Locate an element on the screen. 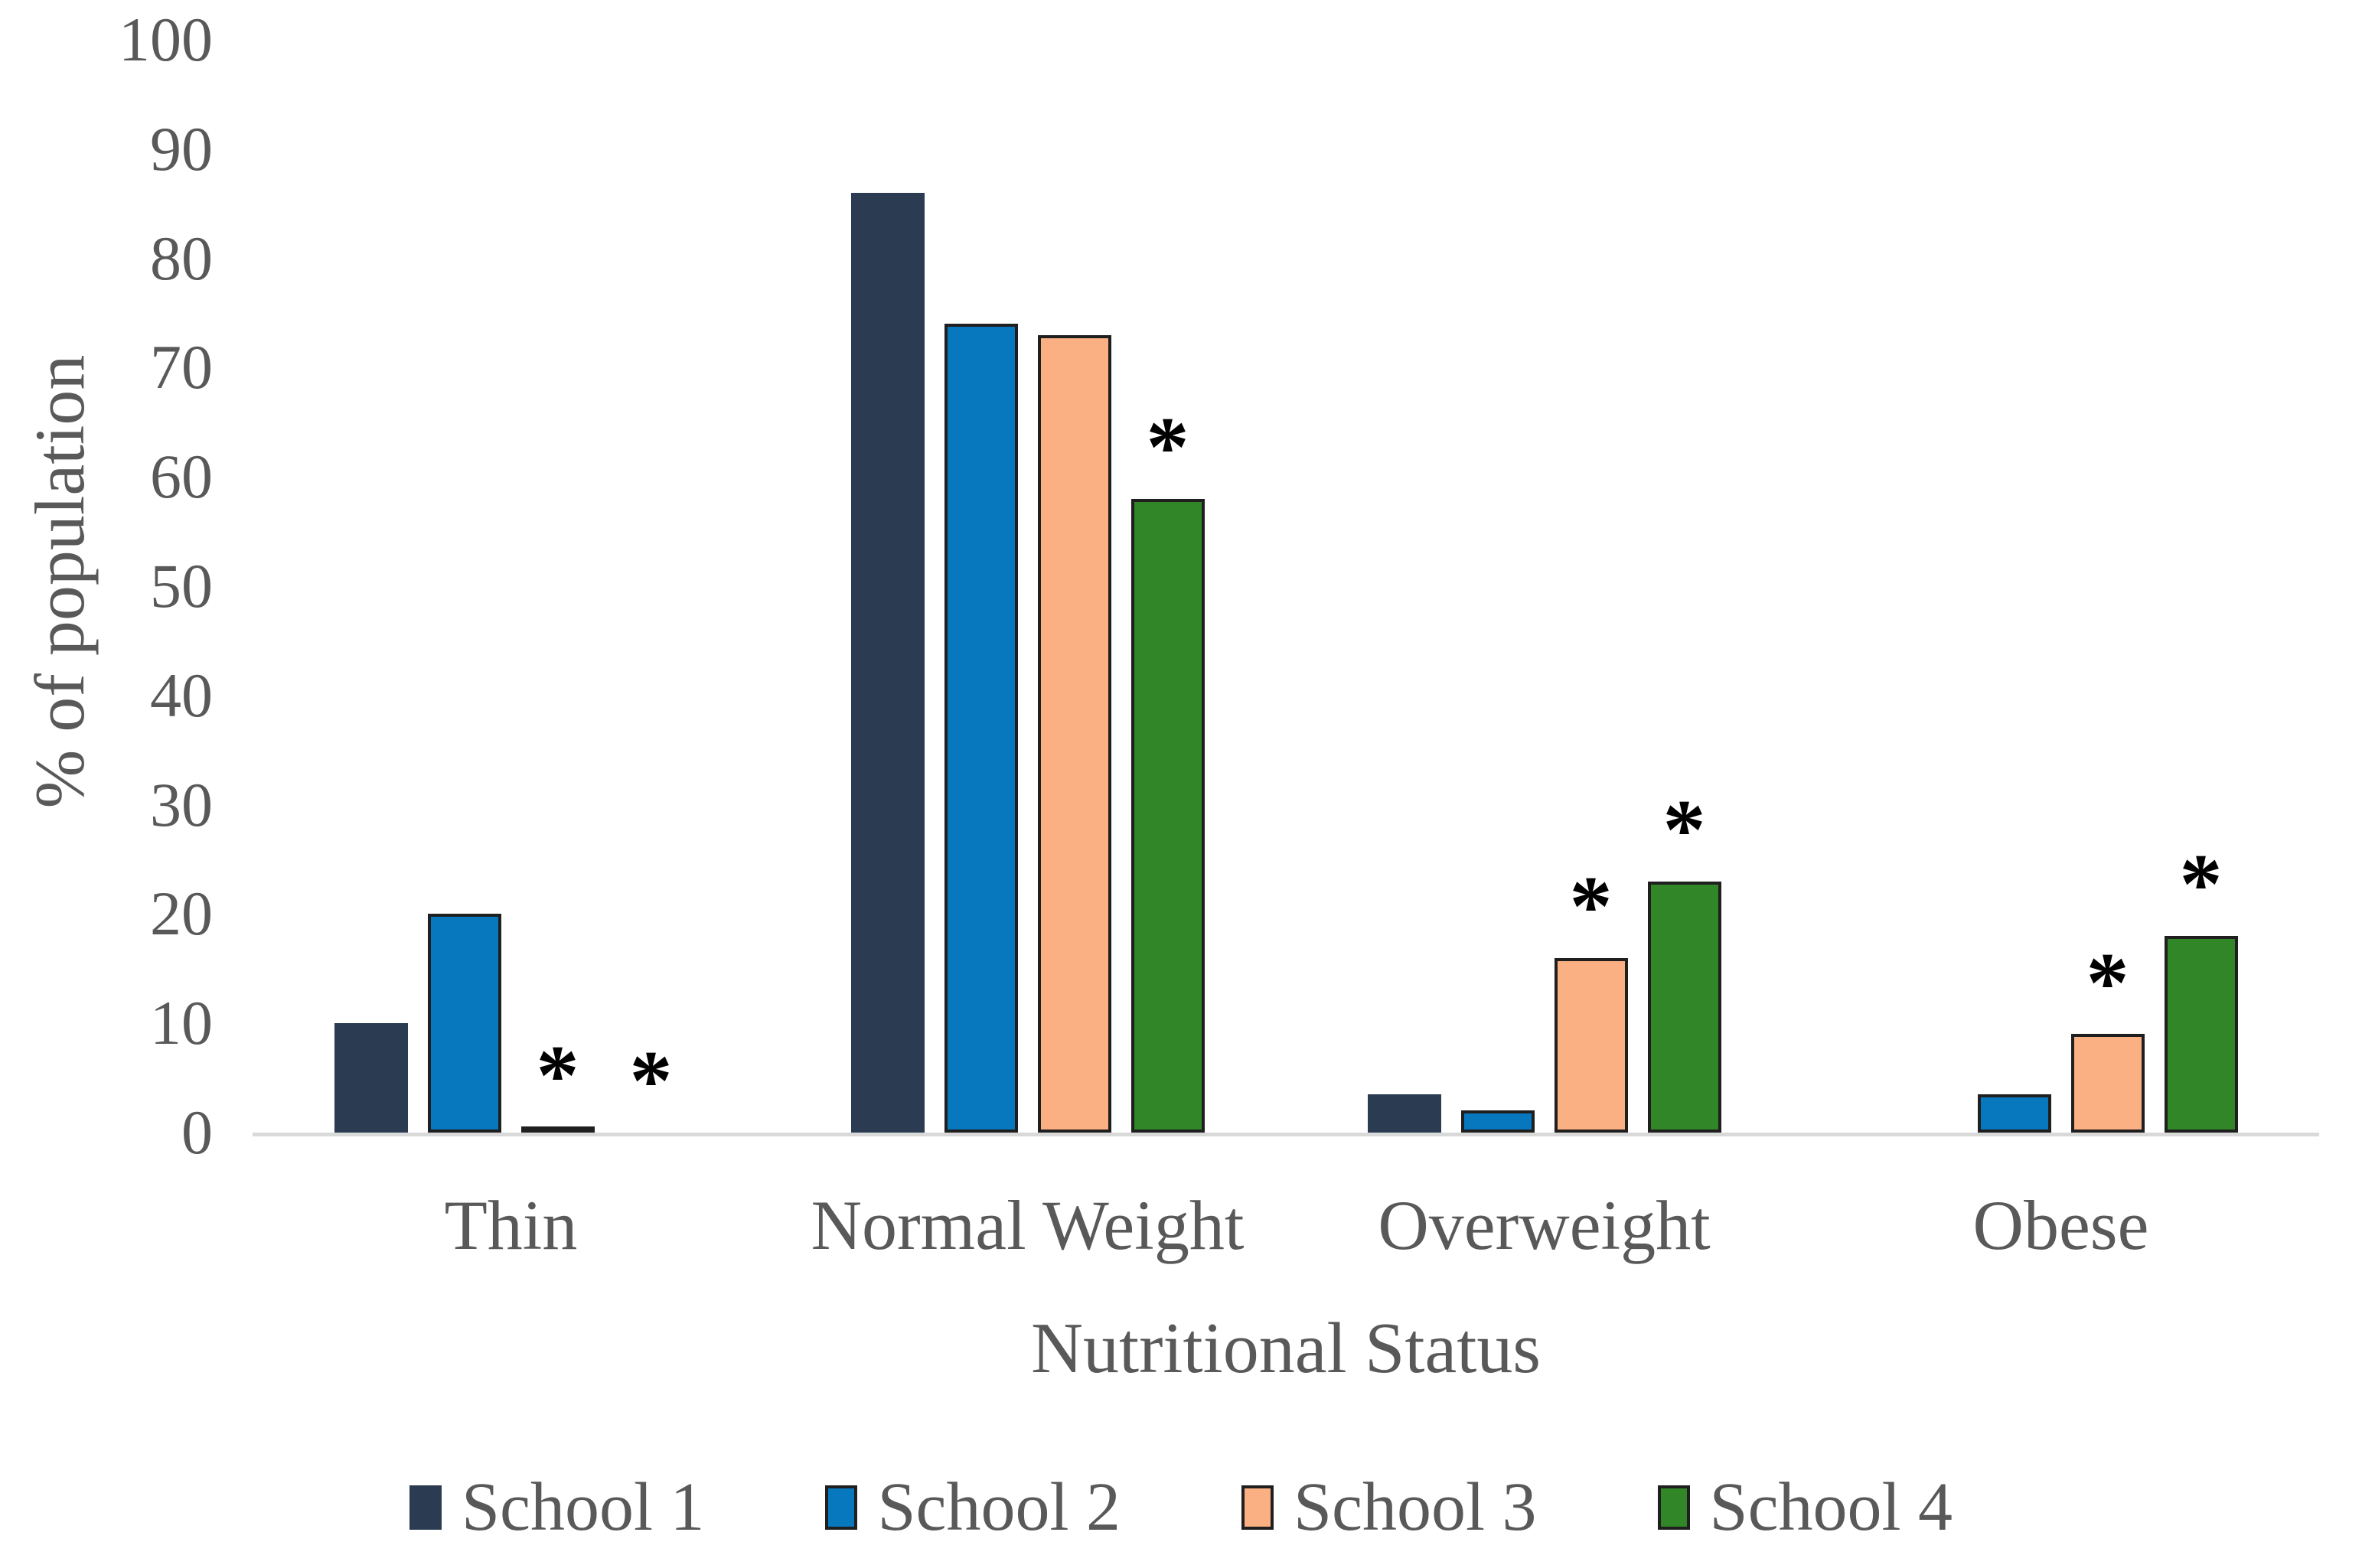 The height and width of the screenshot is (1568, 2362). legend-item: School 3 is located at coordinates (1389, 1507).